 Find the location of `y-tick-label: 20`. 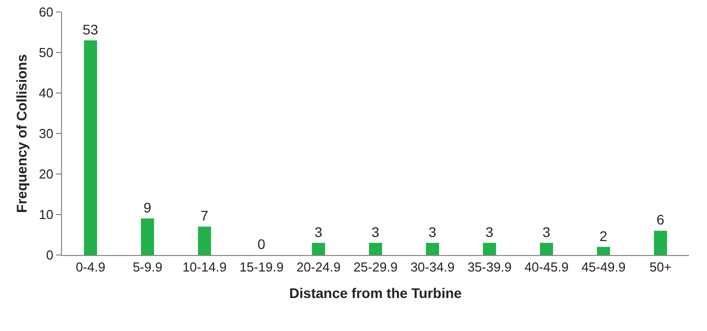

y-tick-label: 20 is located at coordinates (46, 174).